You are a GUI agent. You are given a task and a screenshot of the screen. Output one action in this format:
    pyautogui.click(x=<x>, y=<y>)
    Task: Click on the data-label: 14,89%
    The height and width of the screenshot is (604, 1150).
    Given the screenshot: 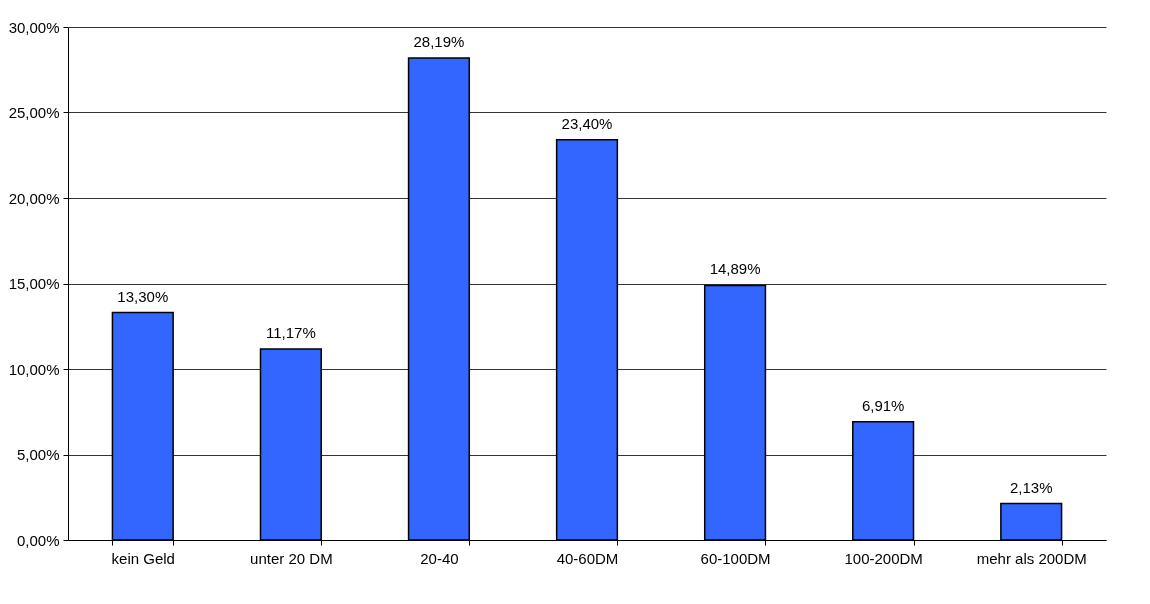 What is the action you would take?
    pyautogui.click(x=735, y=269)
    